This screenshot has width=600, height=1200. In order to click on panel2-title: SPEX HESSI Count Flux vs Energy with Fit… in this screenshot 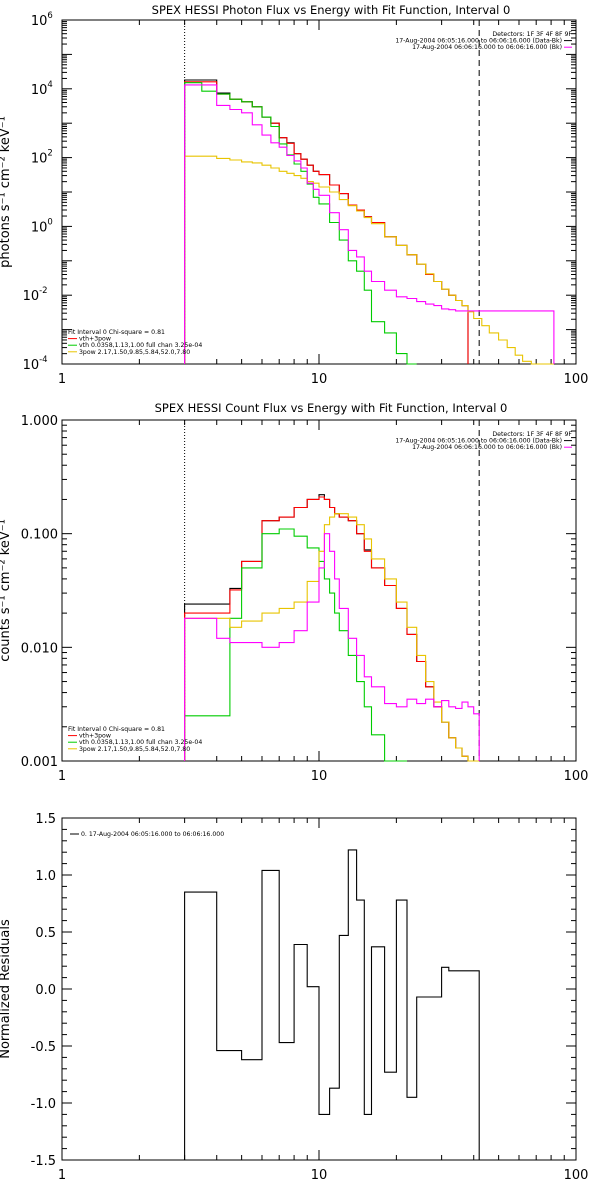, I will do `click(331, 408)`.